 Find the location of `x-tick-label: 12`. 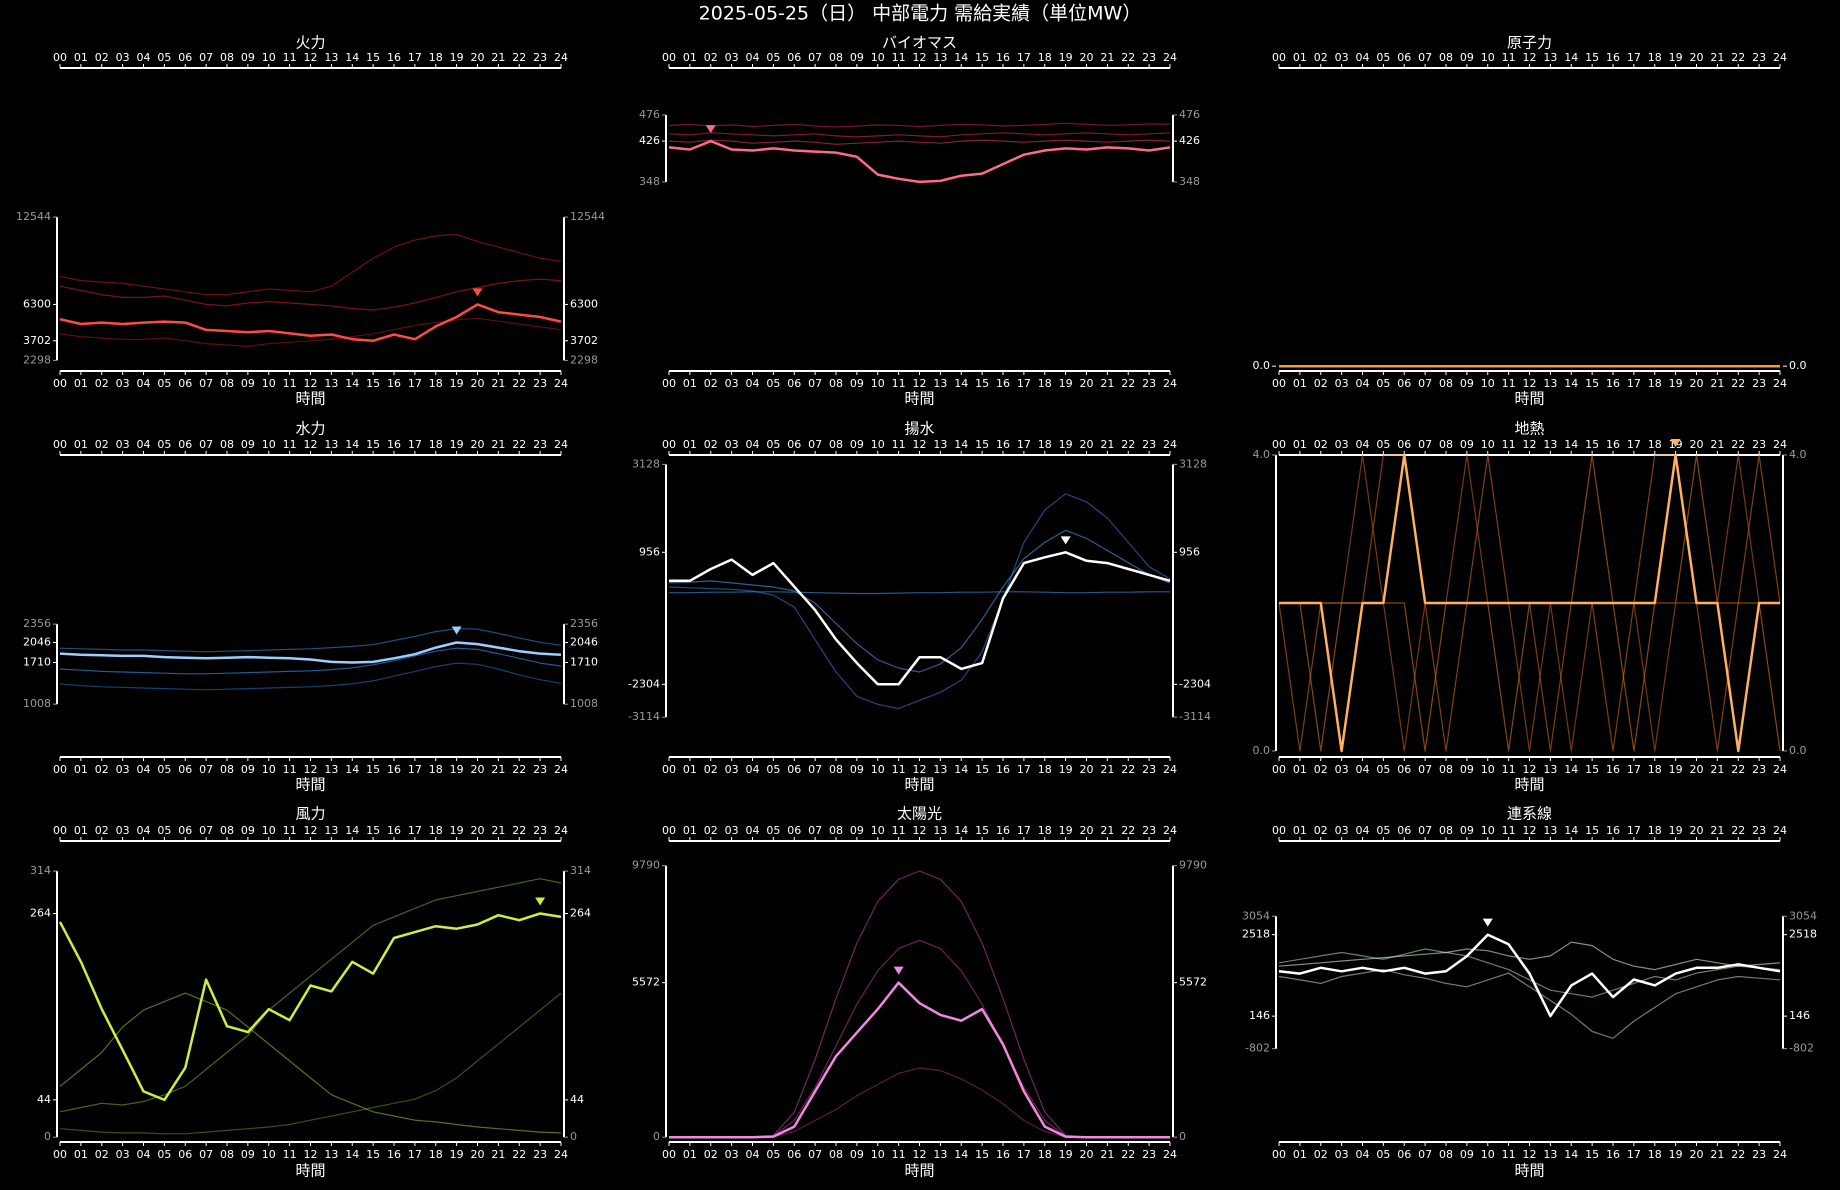

x-tick-label: 12 is located at coordinates (920, 444).